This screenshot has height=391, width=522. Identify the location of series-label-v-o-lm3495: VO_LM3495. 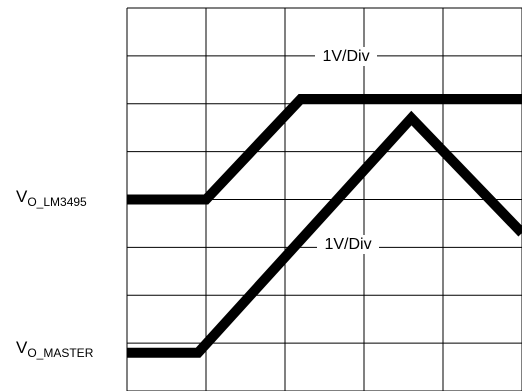
(51, 198).